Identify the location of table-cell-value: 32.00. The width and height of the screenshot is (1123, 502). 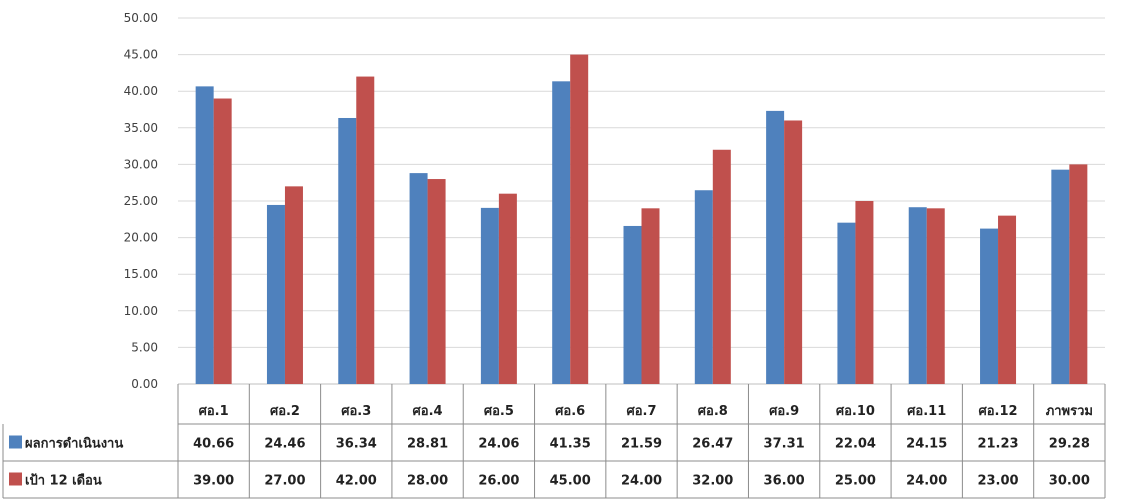
(712, 481).